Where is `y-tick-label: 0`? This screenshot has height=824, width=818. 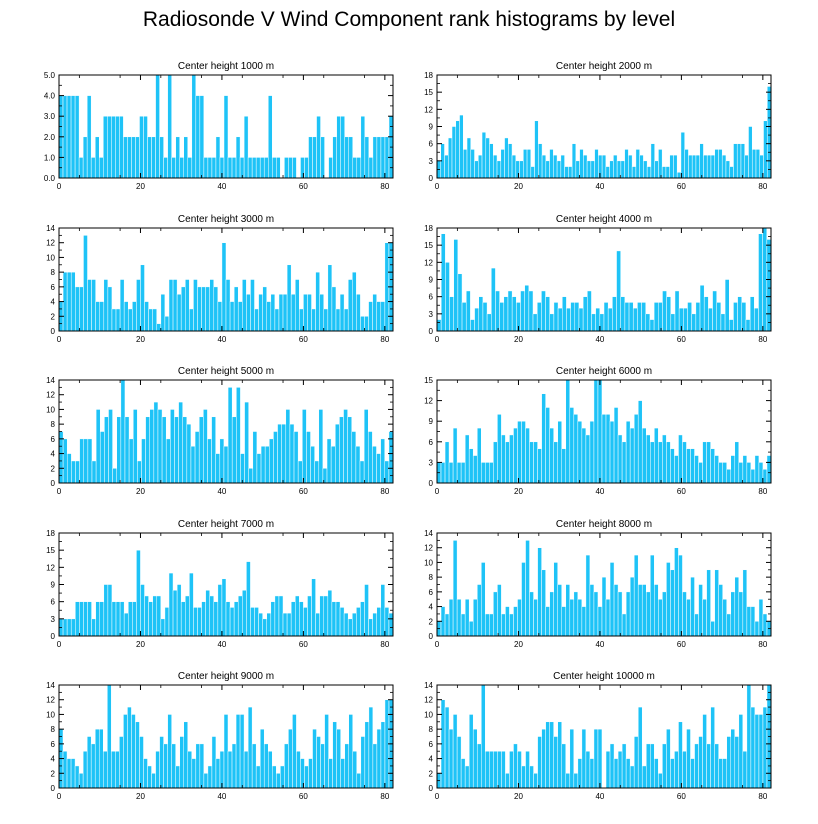 y-tick-label: 0 is located at coordinates (431, 178).